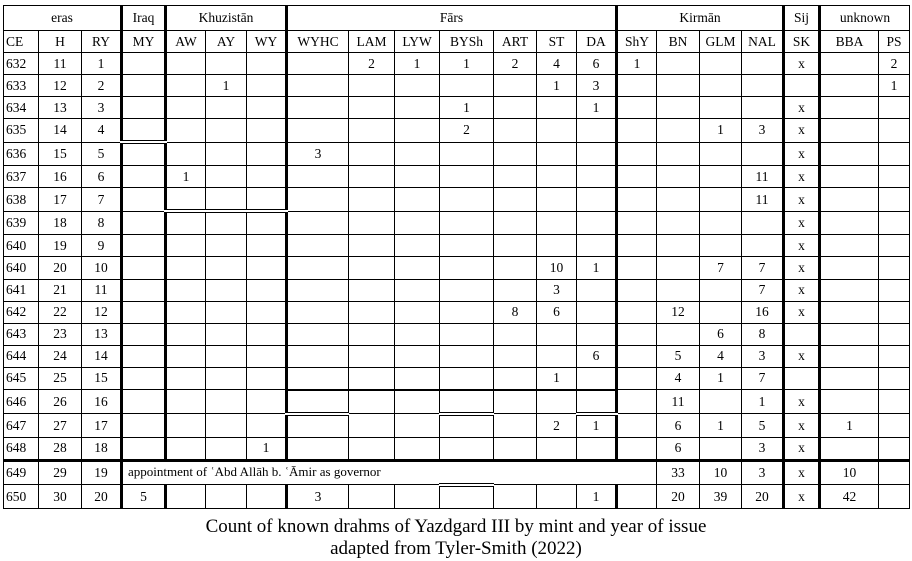 This screenshot has width=912, height=561. Describe the element at coordinates (21, 86) in the screenshot. I see `table-cell: 633` at that location.